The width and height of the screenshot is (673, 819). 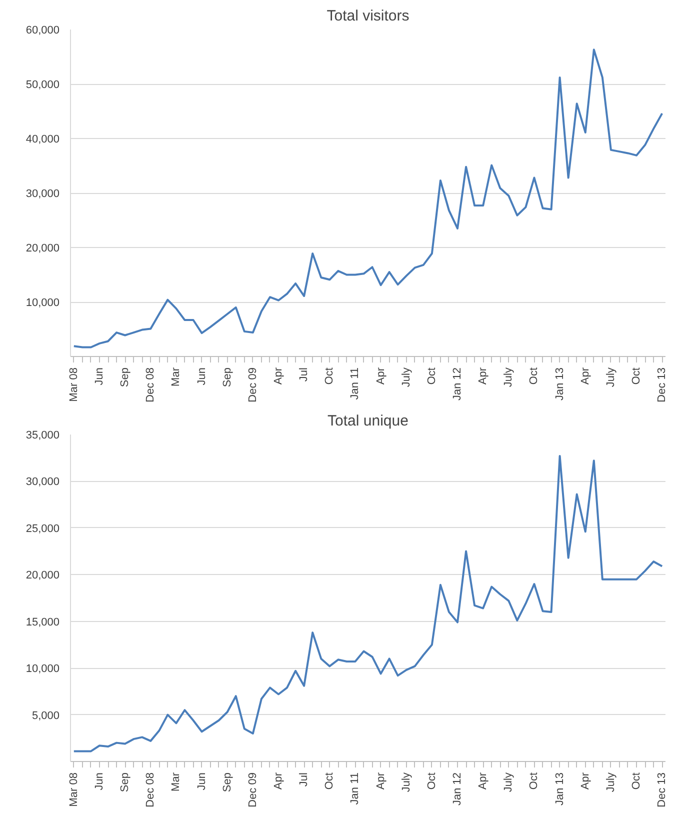 I want to click on chart-title: Total unique, so click(x=368, y=421).